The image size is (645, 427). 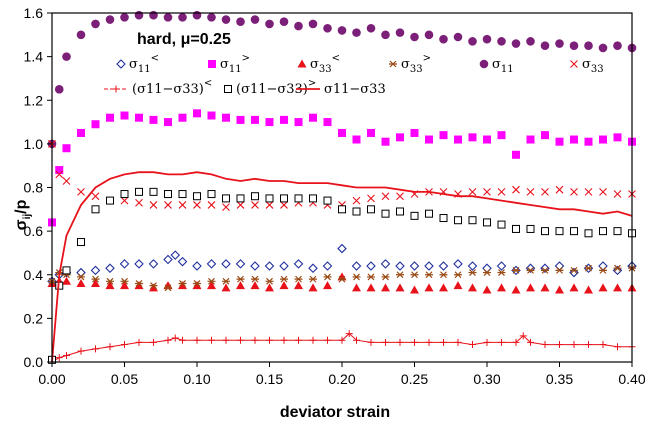 I want to click on y-tick-label: 0.0, so click(x=34, y=362).